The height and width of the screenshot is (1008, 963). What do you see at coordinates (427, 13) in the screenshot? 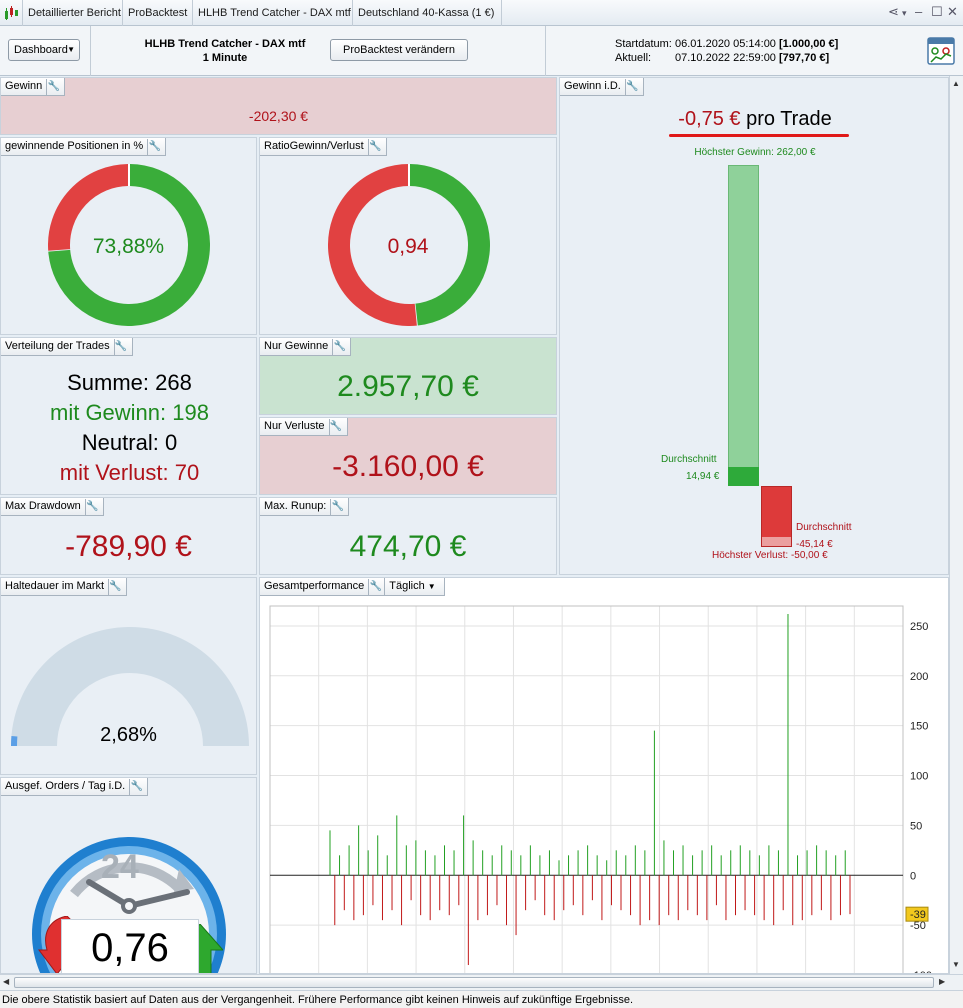
I see `tab-instrument: Deutschland 40-Kassa (1 €)` at bounding box center [427, 13].